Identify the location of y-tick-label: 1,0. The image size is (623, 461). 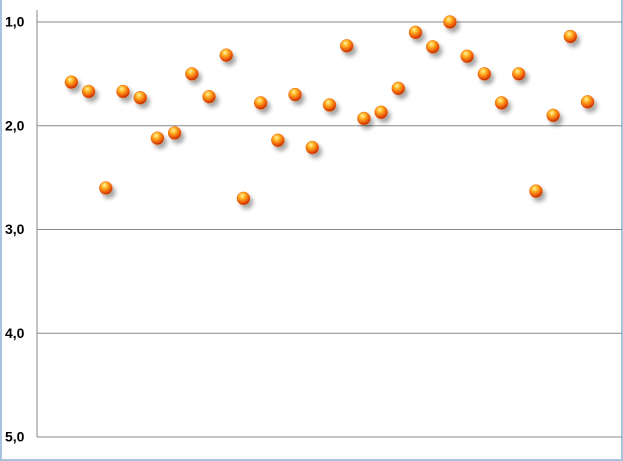
(15, 22).